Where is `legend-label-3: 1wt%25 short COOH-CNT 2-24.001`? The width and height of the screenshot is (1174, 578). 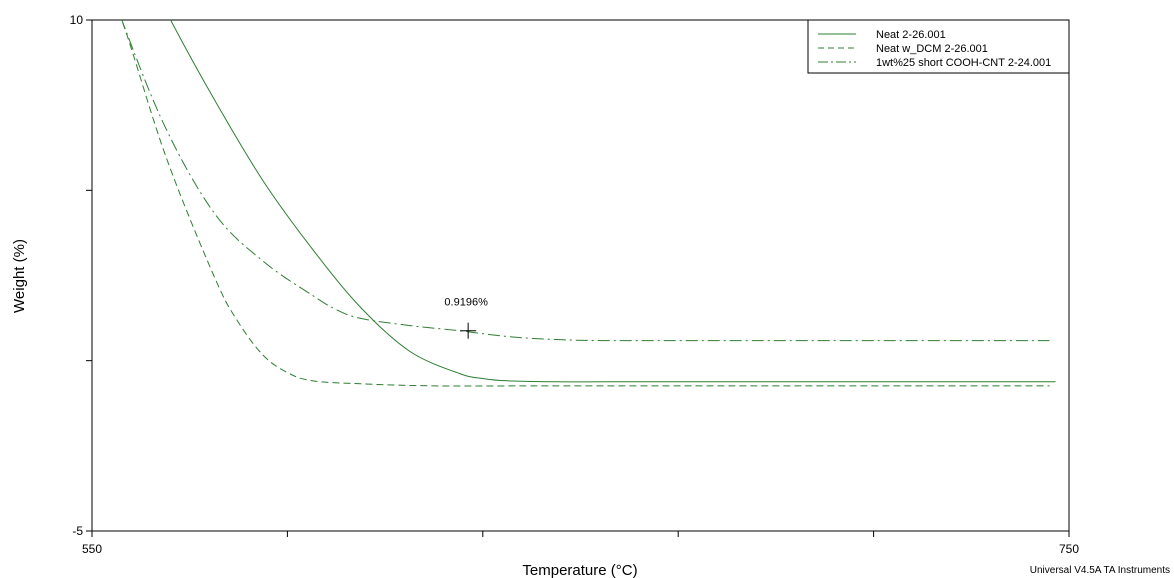 legend-label-3: 1wt%25 short COOH-CNT 2-24.001 is located at coordinates (963, 63).